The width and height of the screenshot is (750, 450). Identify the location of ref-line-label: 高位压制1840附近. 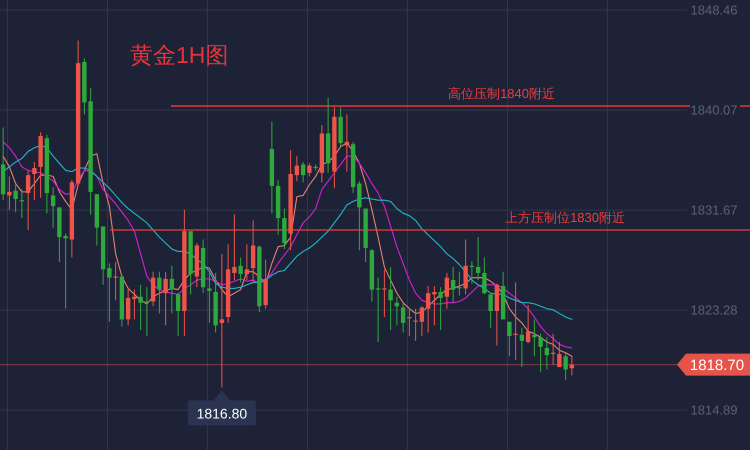
(501, 94).